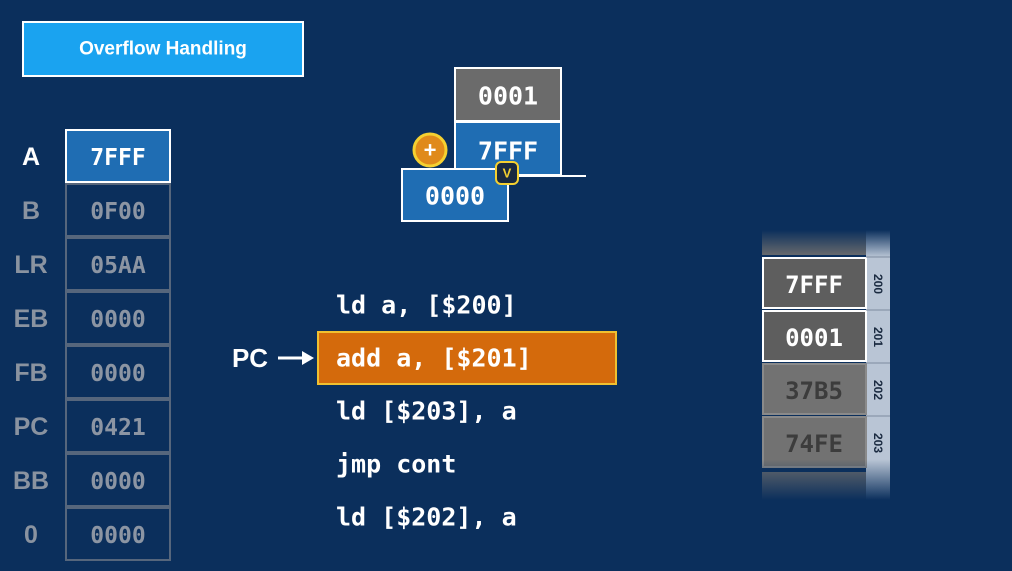 This screenshot has height=571, width=1012. What do you see at coordinates (426, 517) in the screenshot?
I see `code-line: ld [$202], a` at bounding box center [426, 517].